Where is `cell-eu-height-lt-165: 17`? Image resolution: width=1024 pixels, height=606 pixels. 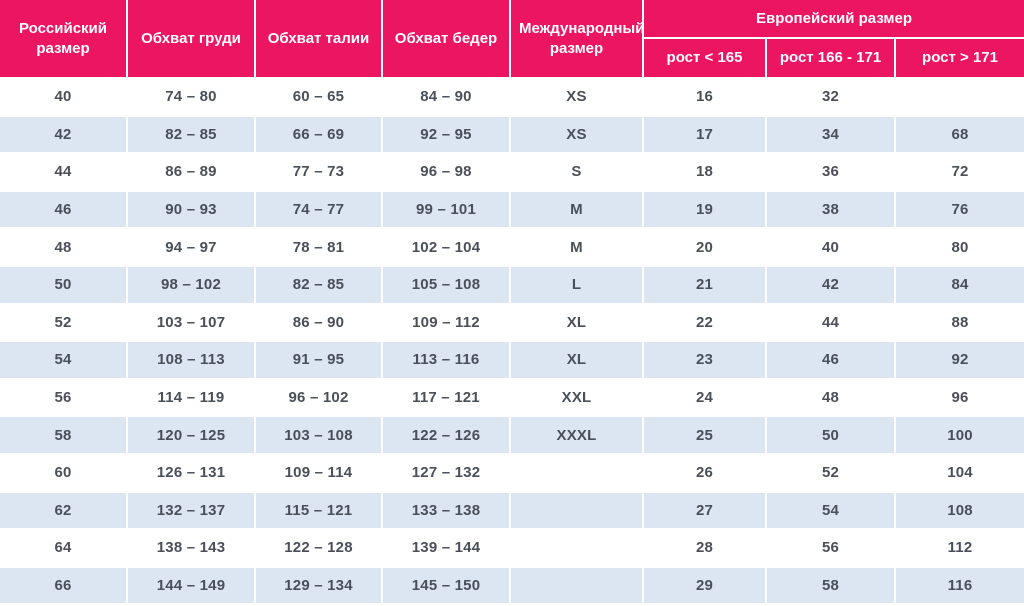 cell-eu-height-lt-165: 17 is located at coordinates (704, 134).